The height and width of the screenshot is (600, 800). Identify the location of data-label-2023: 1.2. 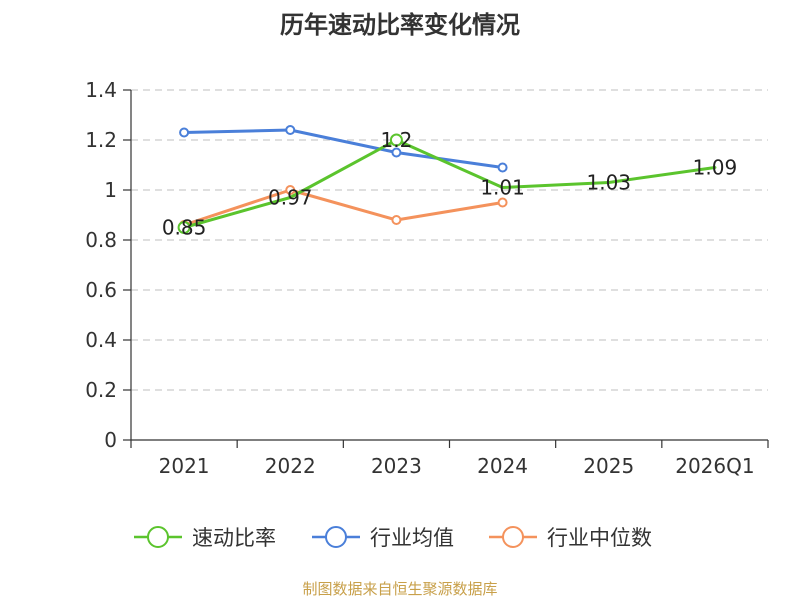
(397, 140).